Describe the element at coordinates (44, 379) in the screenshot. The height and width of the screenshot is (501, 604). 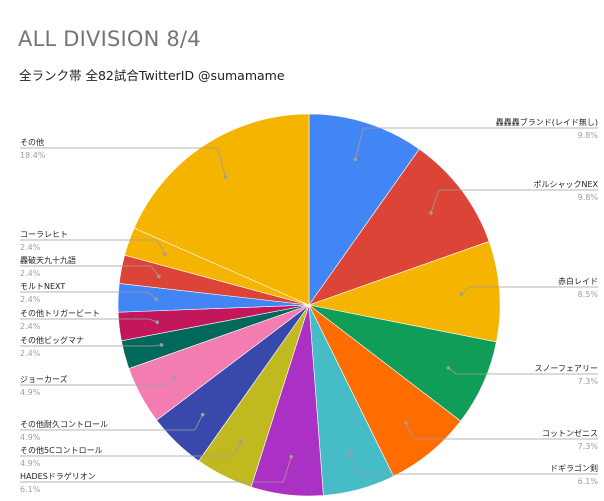
I see `slice-label: ジョーカーズ` at that location.